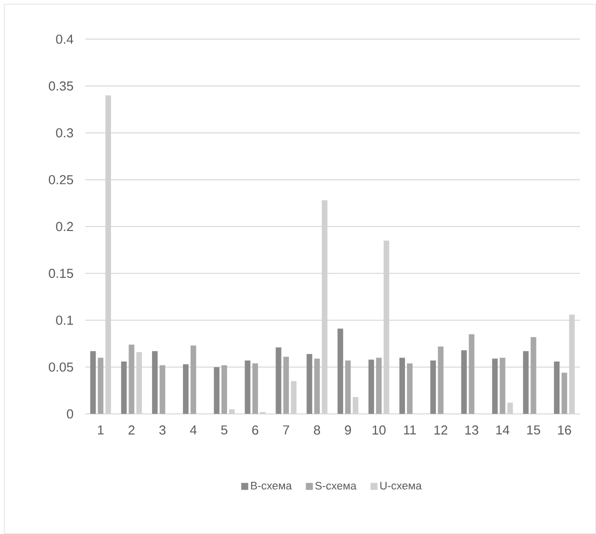 The height and width of the screenshot is (534, 596). I want to click on x-tick-label: 9, so click(347, 430).